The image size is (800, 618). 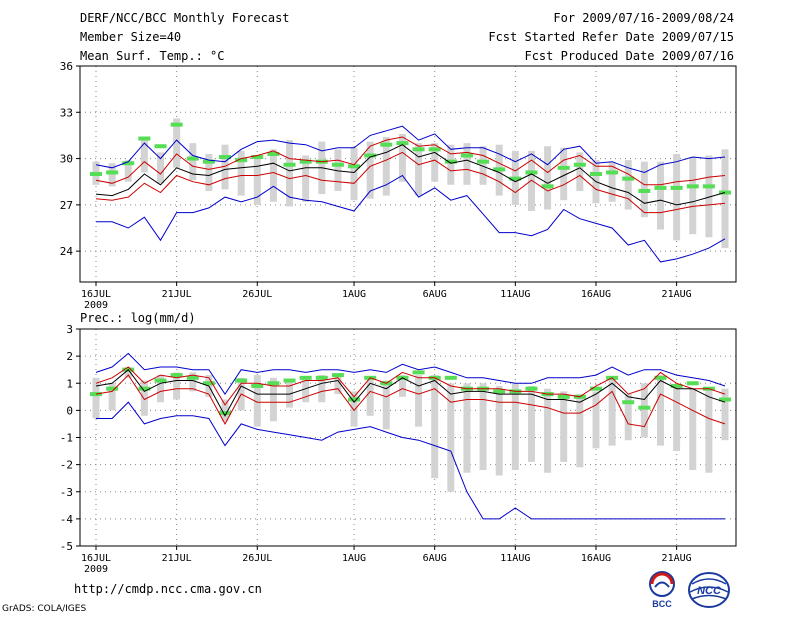 I want to click on y-tick-label: 33, so click(x=66, y=112).